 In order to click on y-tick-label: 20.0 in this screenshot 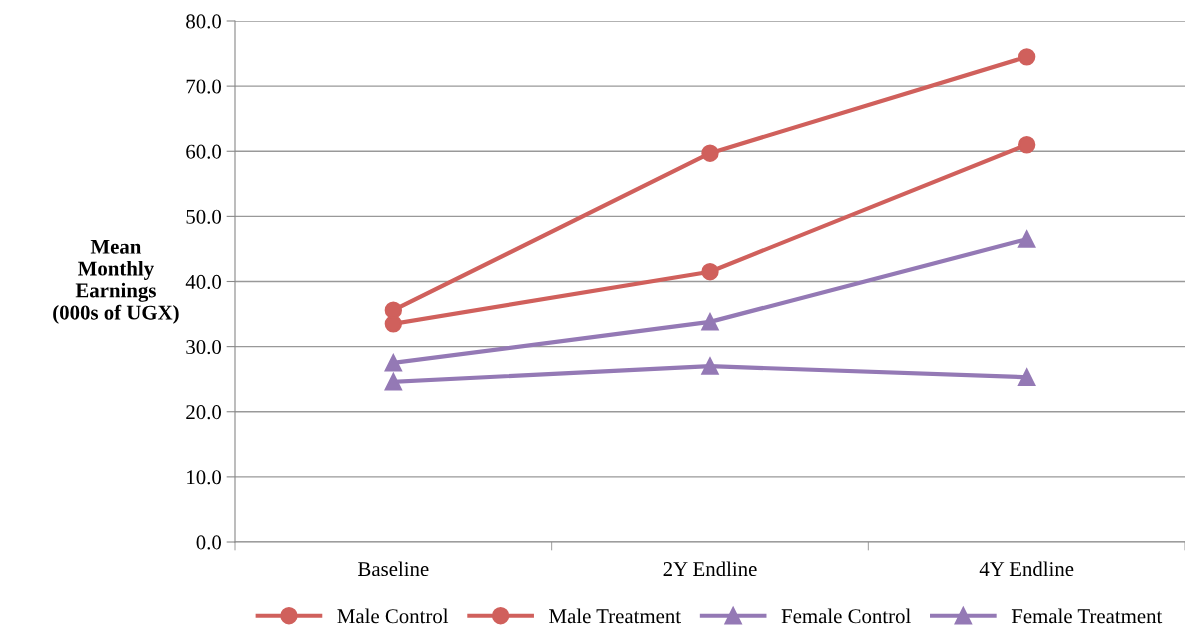, I will do `click(204, 412)`.